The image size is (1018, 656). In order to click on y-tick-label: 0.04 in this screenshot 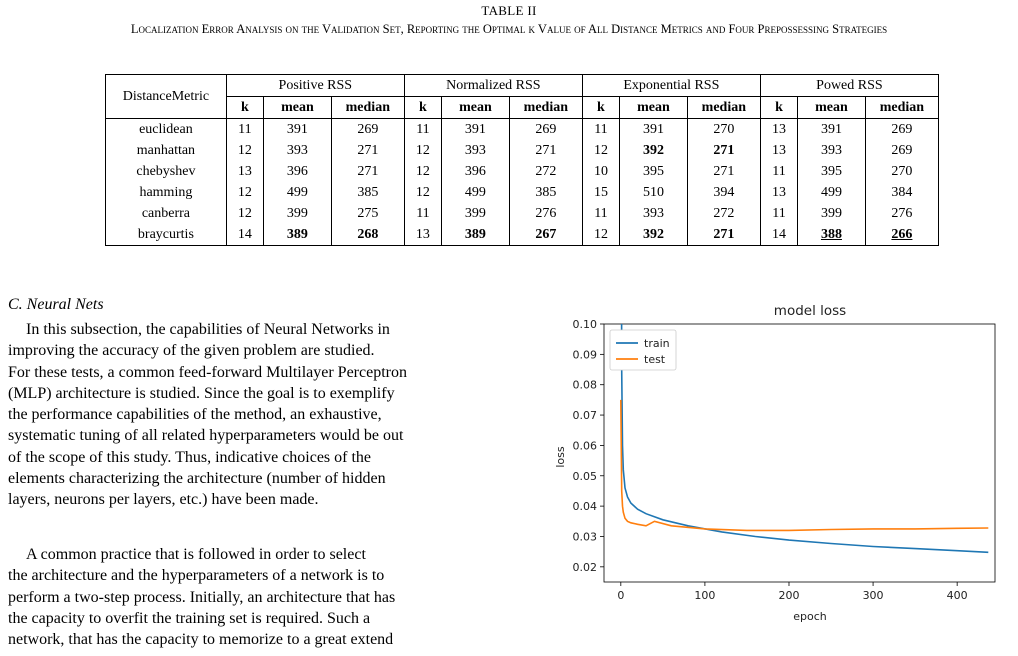, I will do `click(585, 506)`.